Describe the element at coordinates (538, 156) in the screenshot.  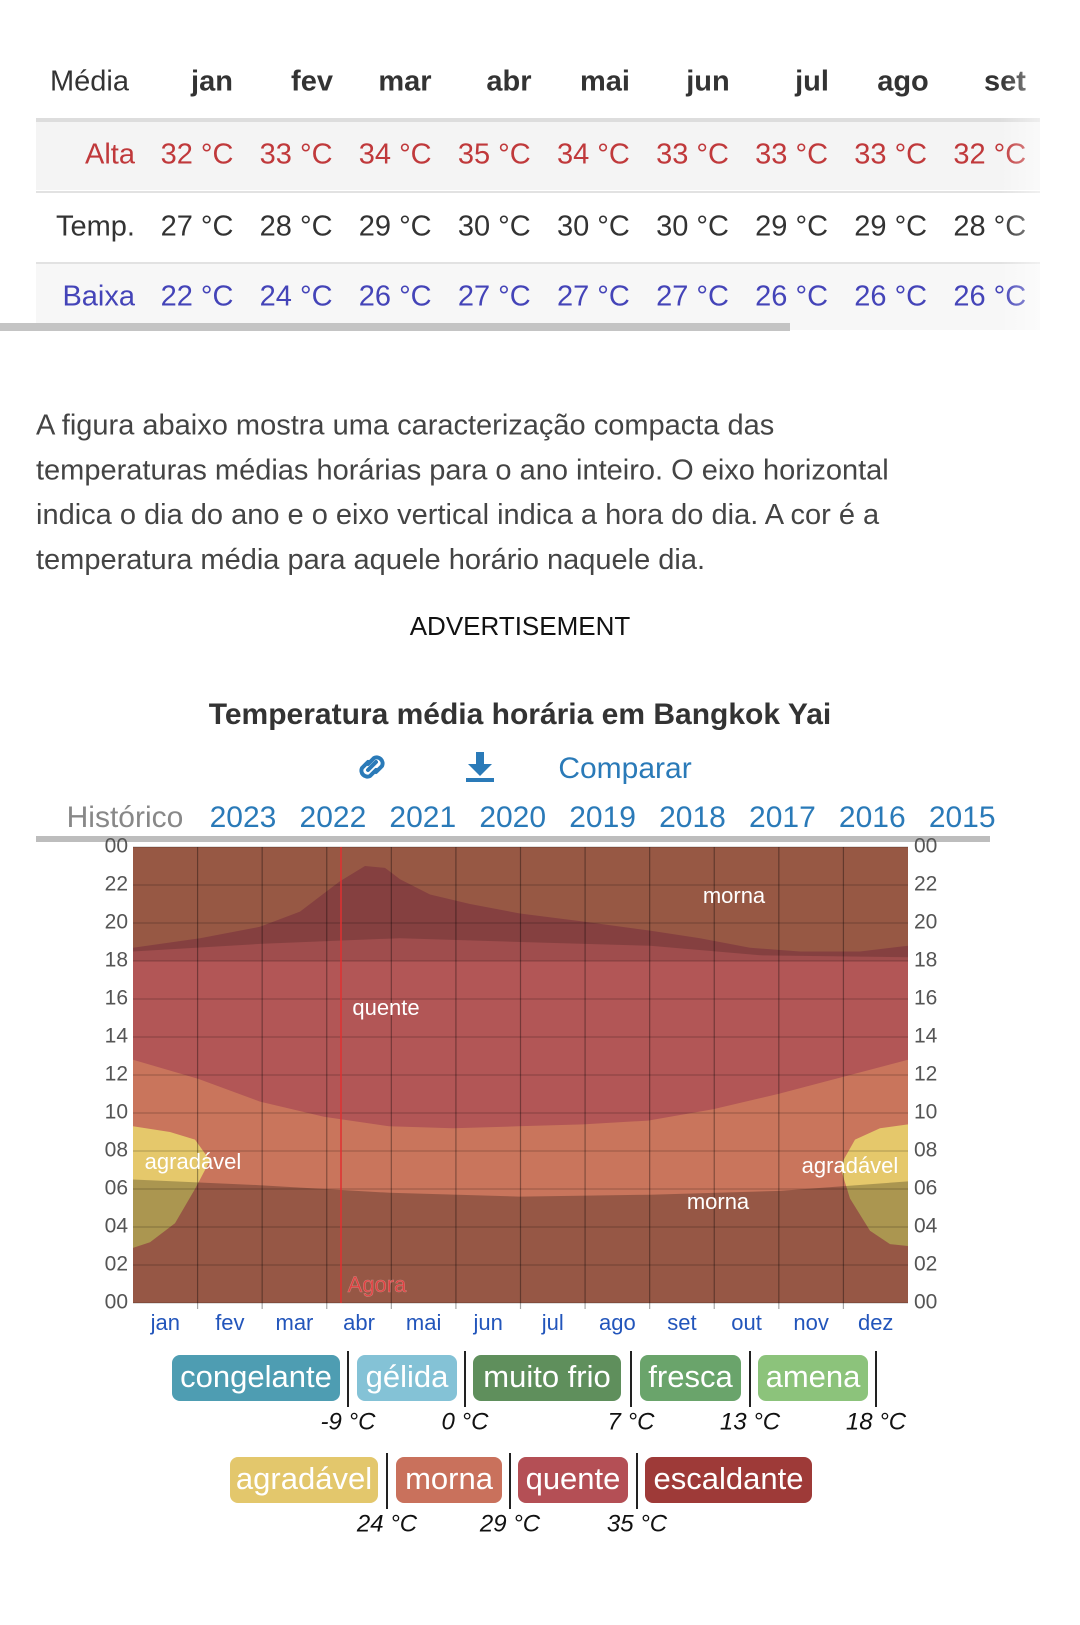
I see `row-bg` at that location.